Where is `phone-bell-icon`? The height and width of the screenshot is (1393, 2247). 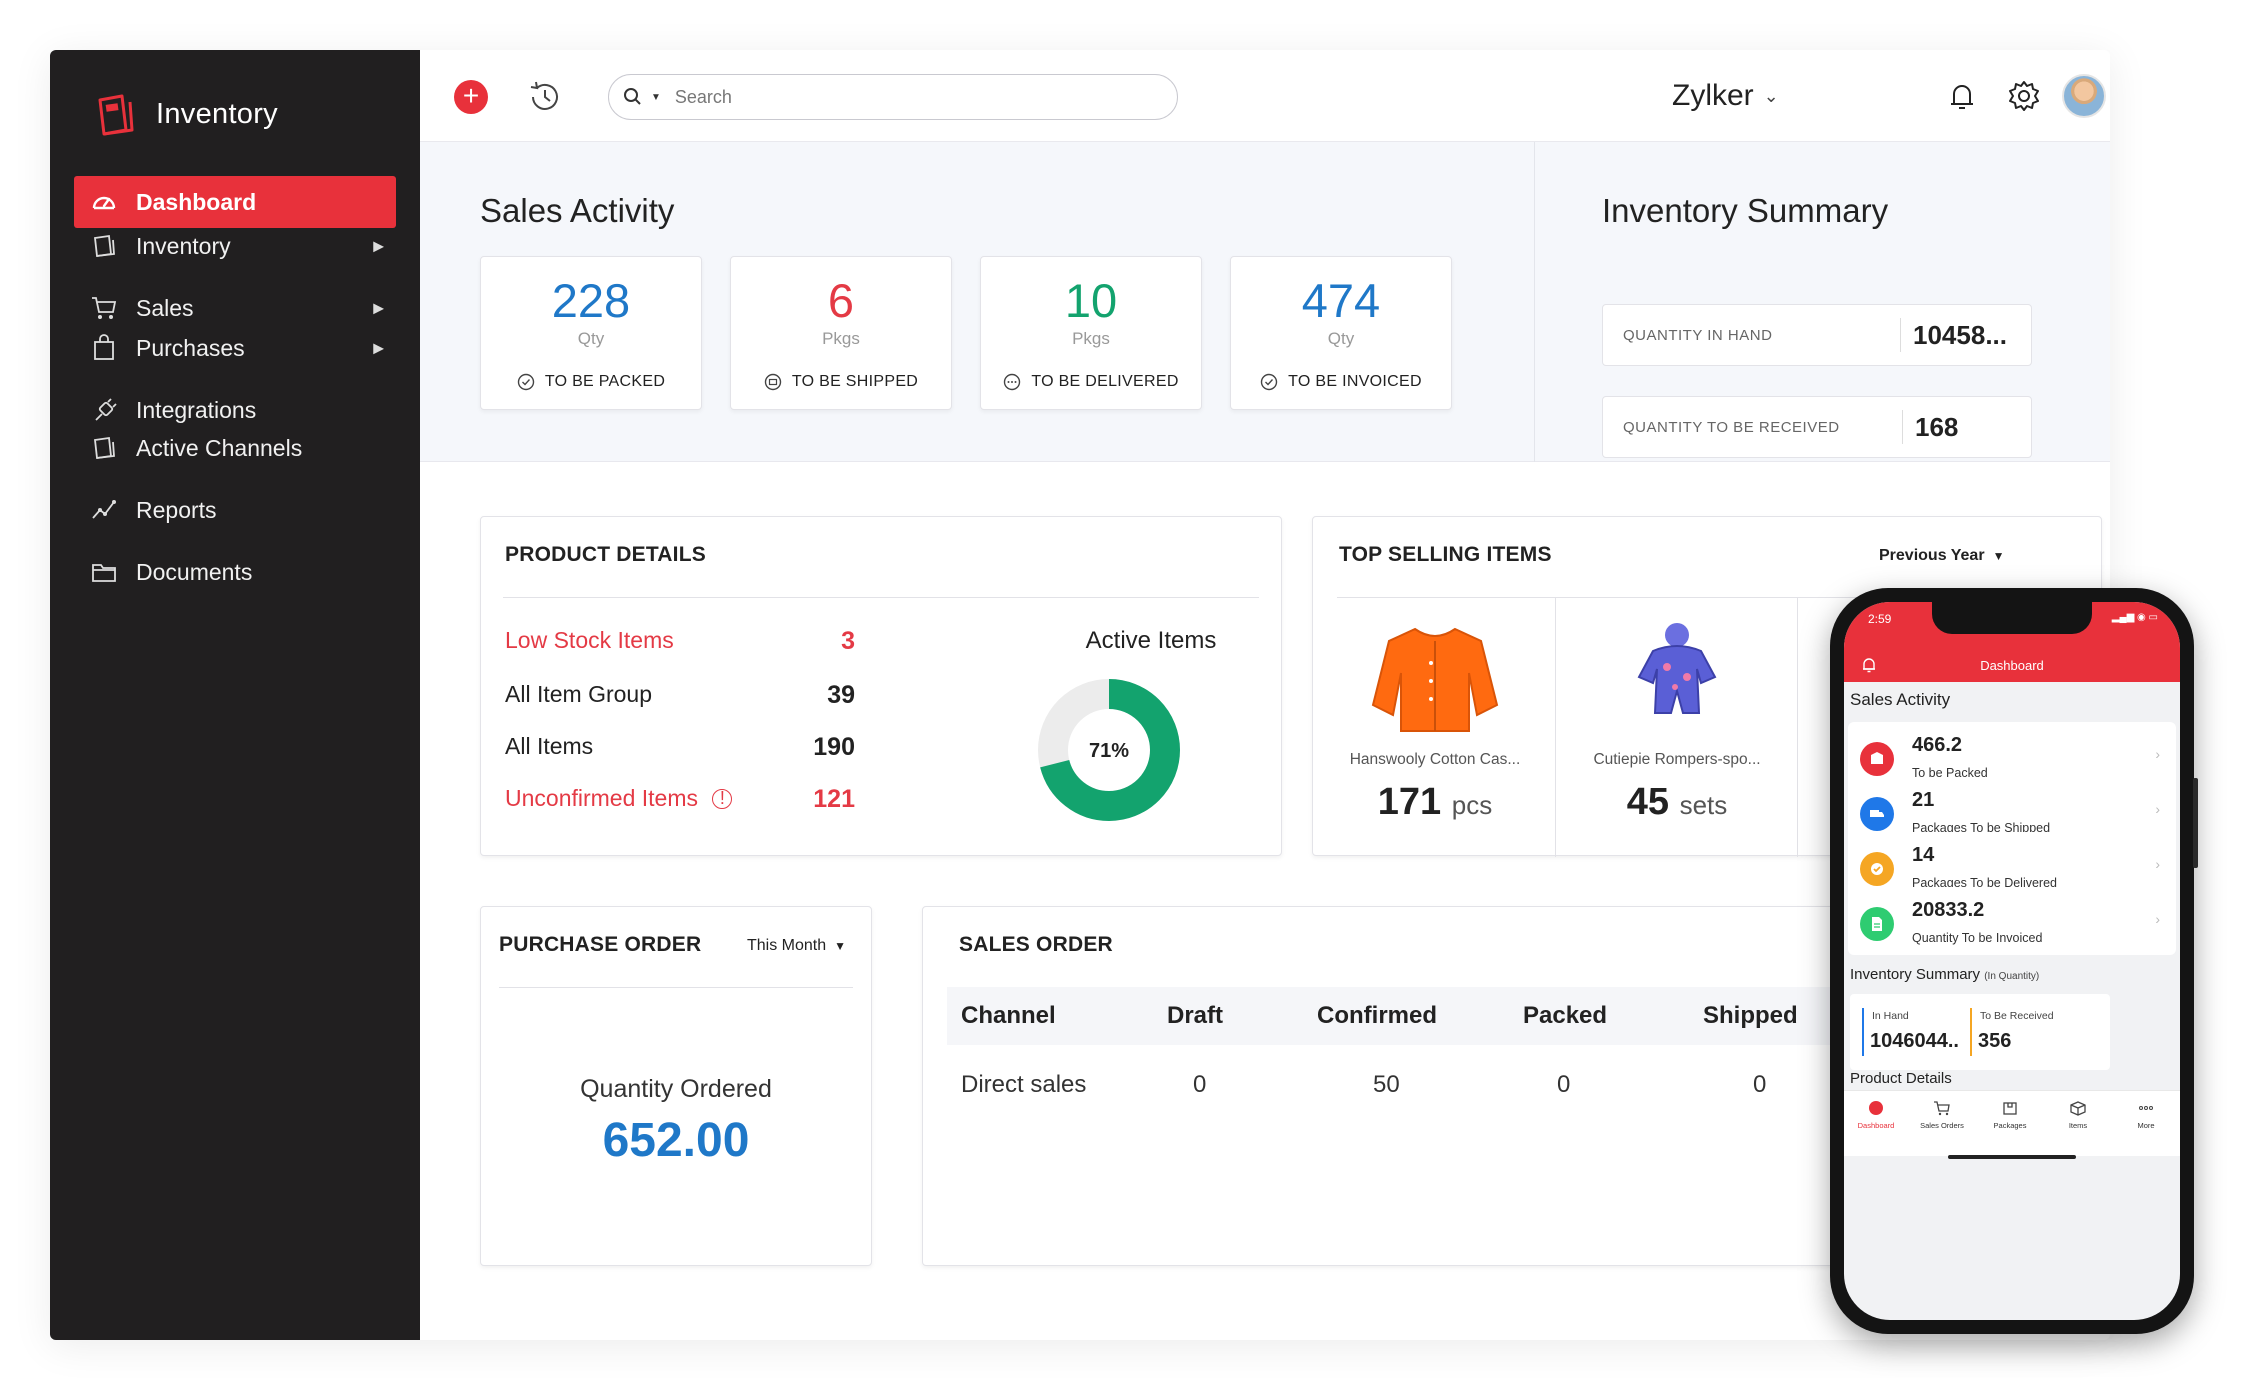 phone-bell-icon is located at coordinates (1869, 665).